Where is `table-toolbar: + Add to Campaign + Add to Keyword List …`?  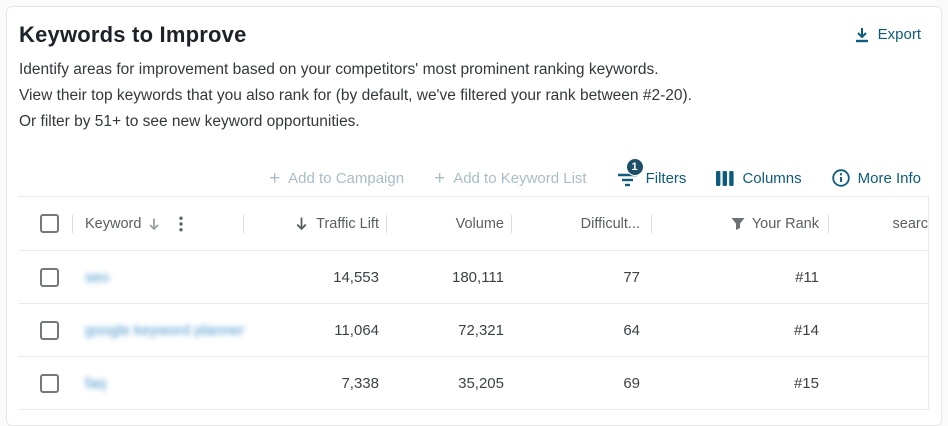 table-toolbar: + Add to Campaign + Add to Keyword List … is located at coordinates (474, 177).